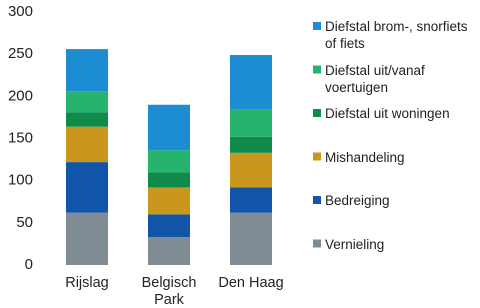 This screenshot has height=308, width=480. Describe the element at coordinates (355, 244) in the screenshot. I see `legend-label: Vernieling` at that location.